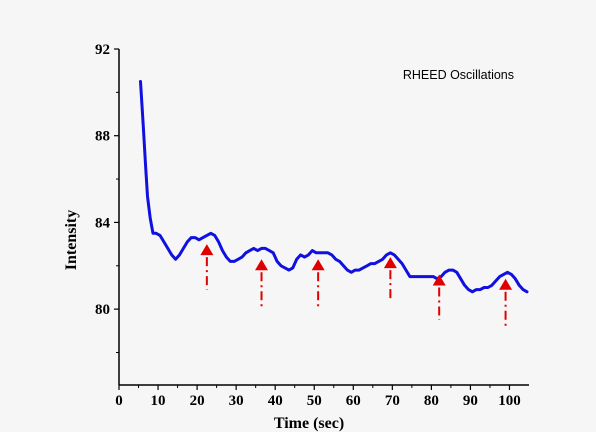 The image size is (596, 432). What do you see at coordinates (102, 310) in the screenshot?
I see `y-tick-label: 80` at bounding box center [102, 310].